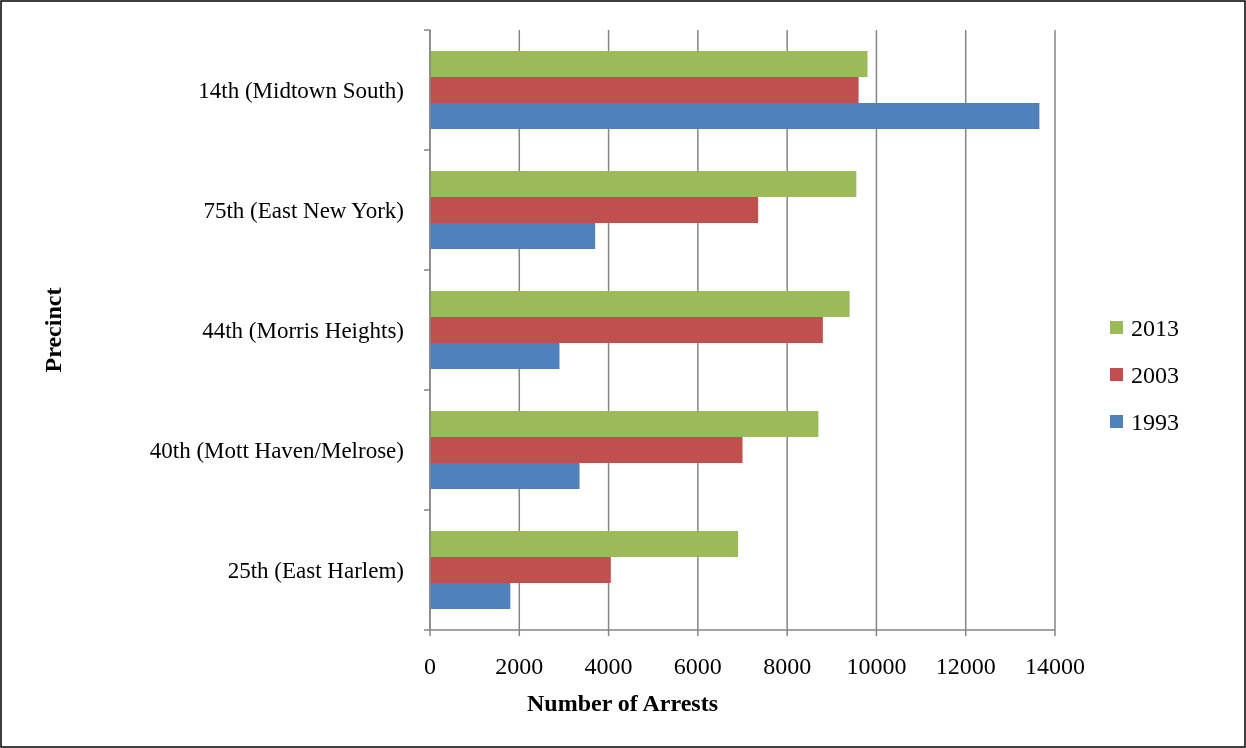 This screenshot has width=1246, height=748. I want to click on y-tick-label: 25th (East Harlem), so click(315, 570).